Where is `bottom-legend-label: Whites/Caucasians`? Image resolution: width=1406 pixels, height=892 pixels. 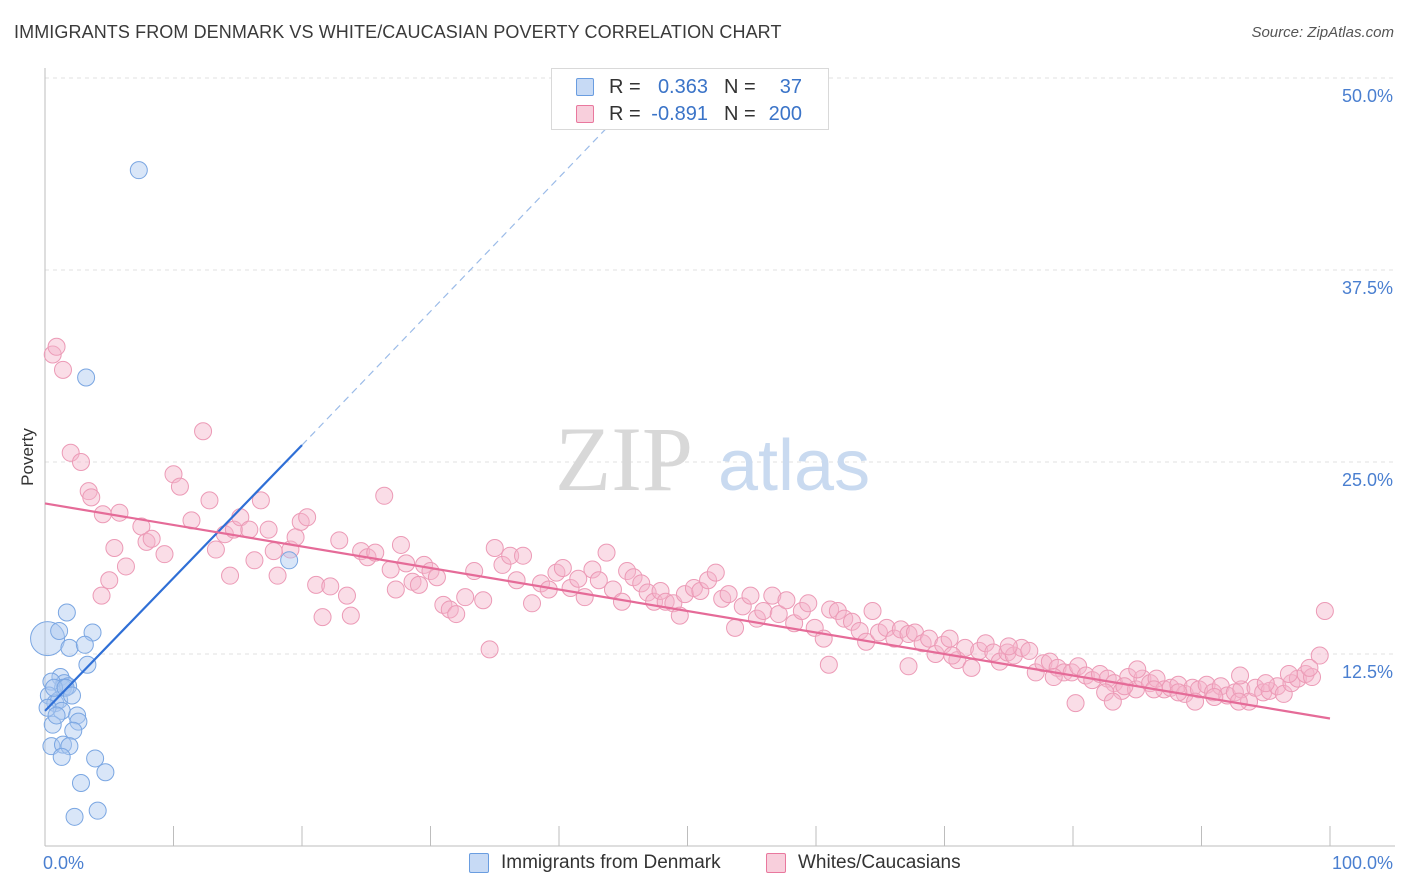
bottom-legend-label: Whites/Caucasians is located at coordinates (879, 862).